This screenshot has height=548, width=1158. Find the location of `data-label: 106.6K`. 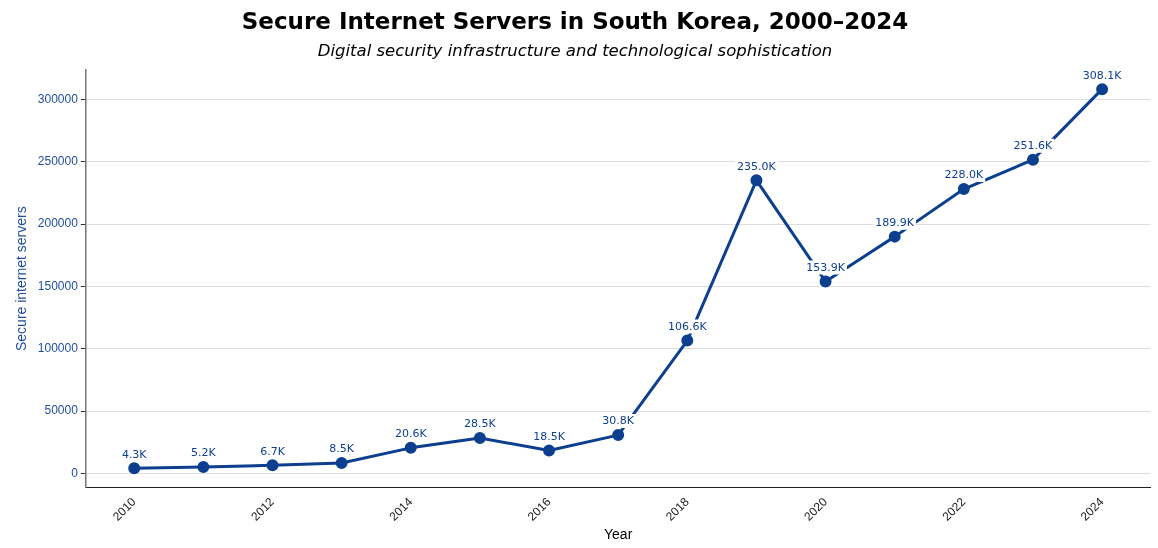

data-label: 106.6K is located at coordinates (687, 326).